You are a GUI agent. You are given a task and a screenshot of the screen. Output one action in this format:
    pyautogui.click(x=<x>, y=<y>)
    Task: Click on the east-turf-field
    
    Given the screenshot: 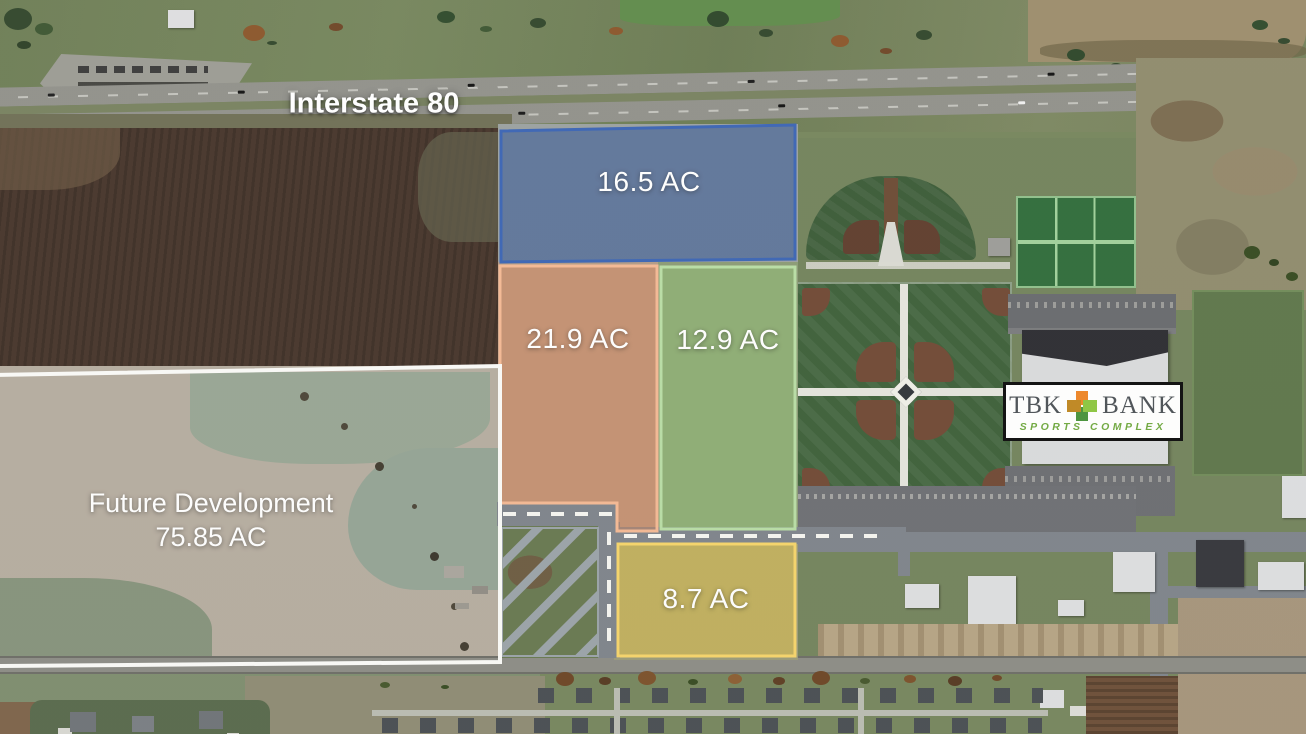 What is the action you would take?
    pyautogui.click(x=1248, y=383)
    